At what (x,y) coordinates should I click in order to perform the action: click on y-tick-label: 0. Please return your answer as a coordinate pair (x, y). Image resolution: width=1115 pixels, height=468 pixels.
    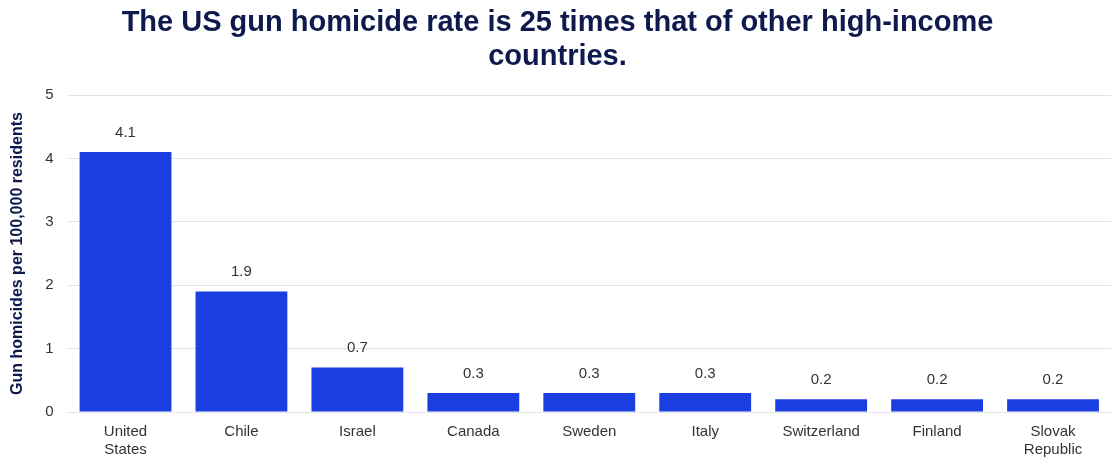
    Looking at the image, I should click on (49, 411).